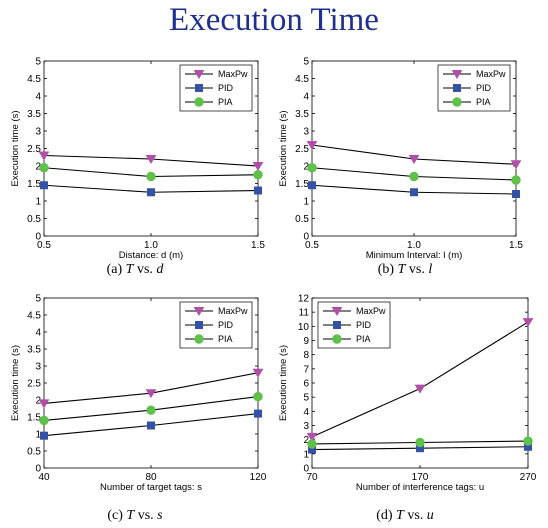  I want to click on x-axis-label: Minimum Interval: l (m), so click(414, 255).